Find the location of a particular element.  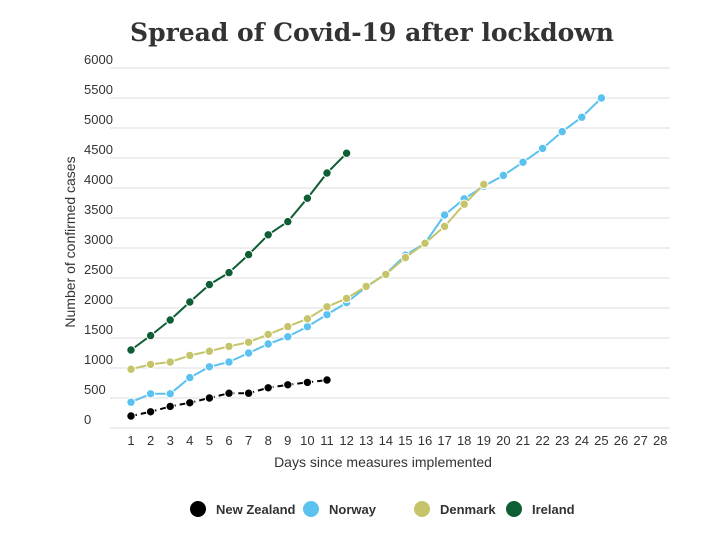

x-tick-label: 27 is located at coordinates (640, 440).